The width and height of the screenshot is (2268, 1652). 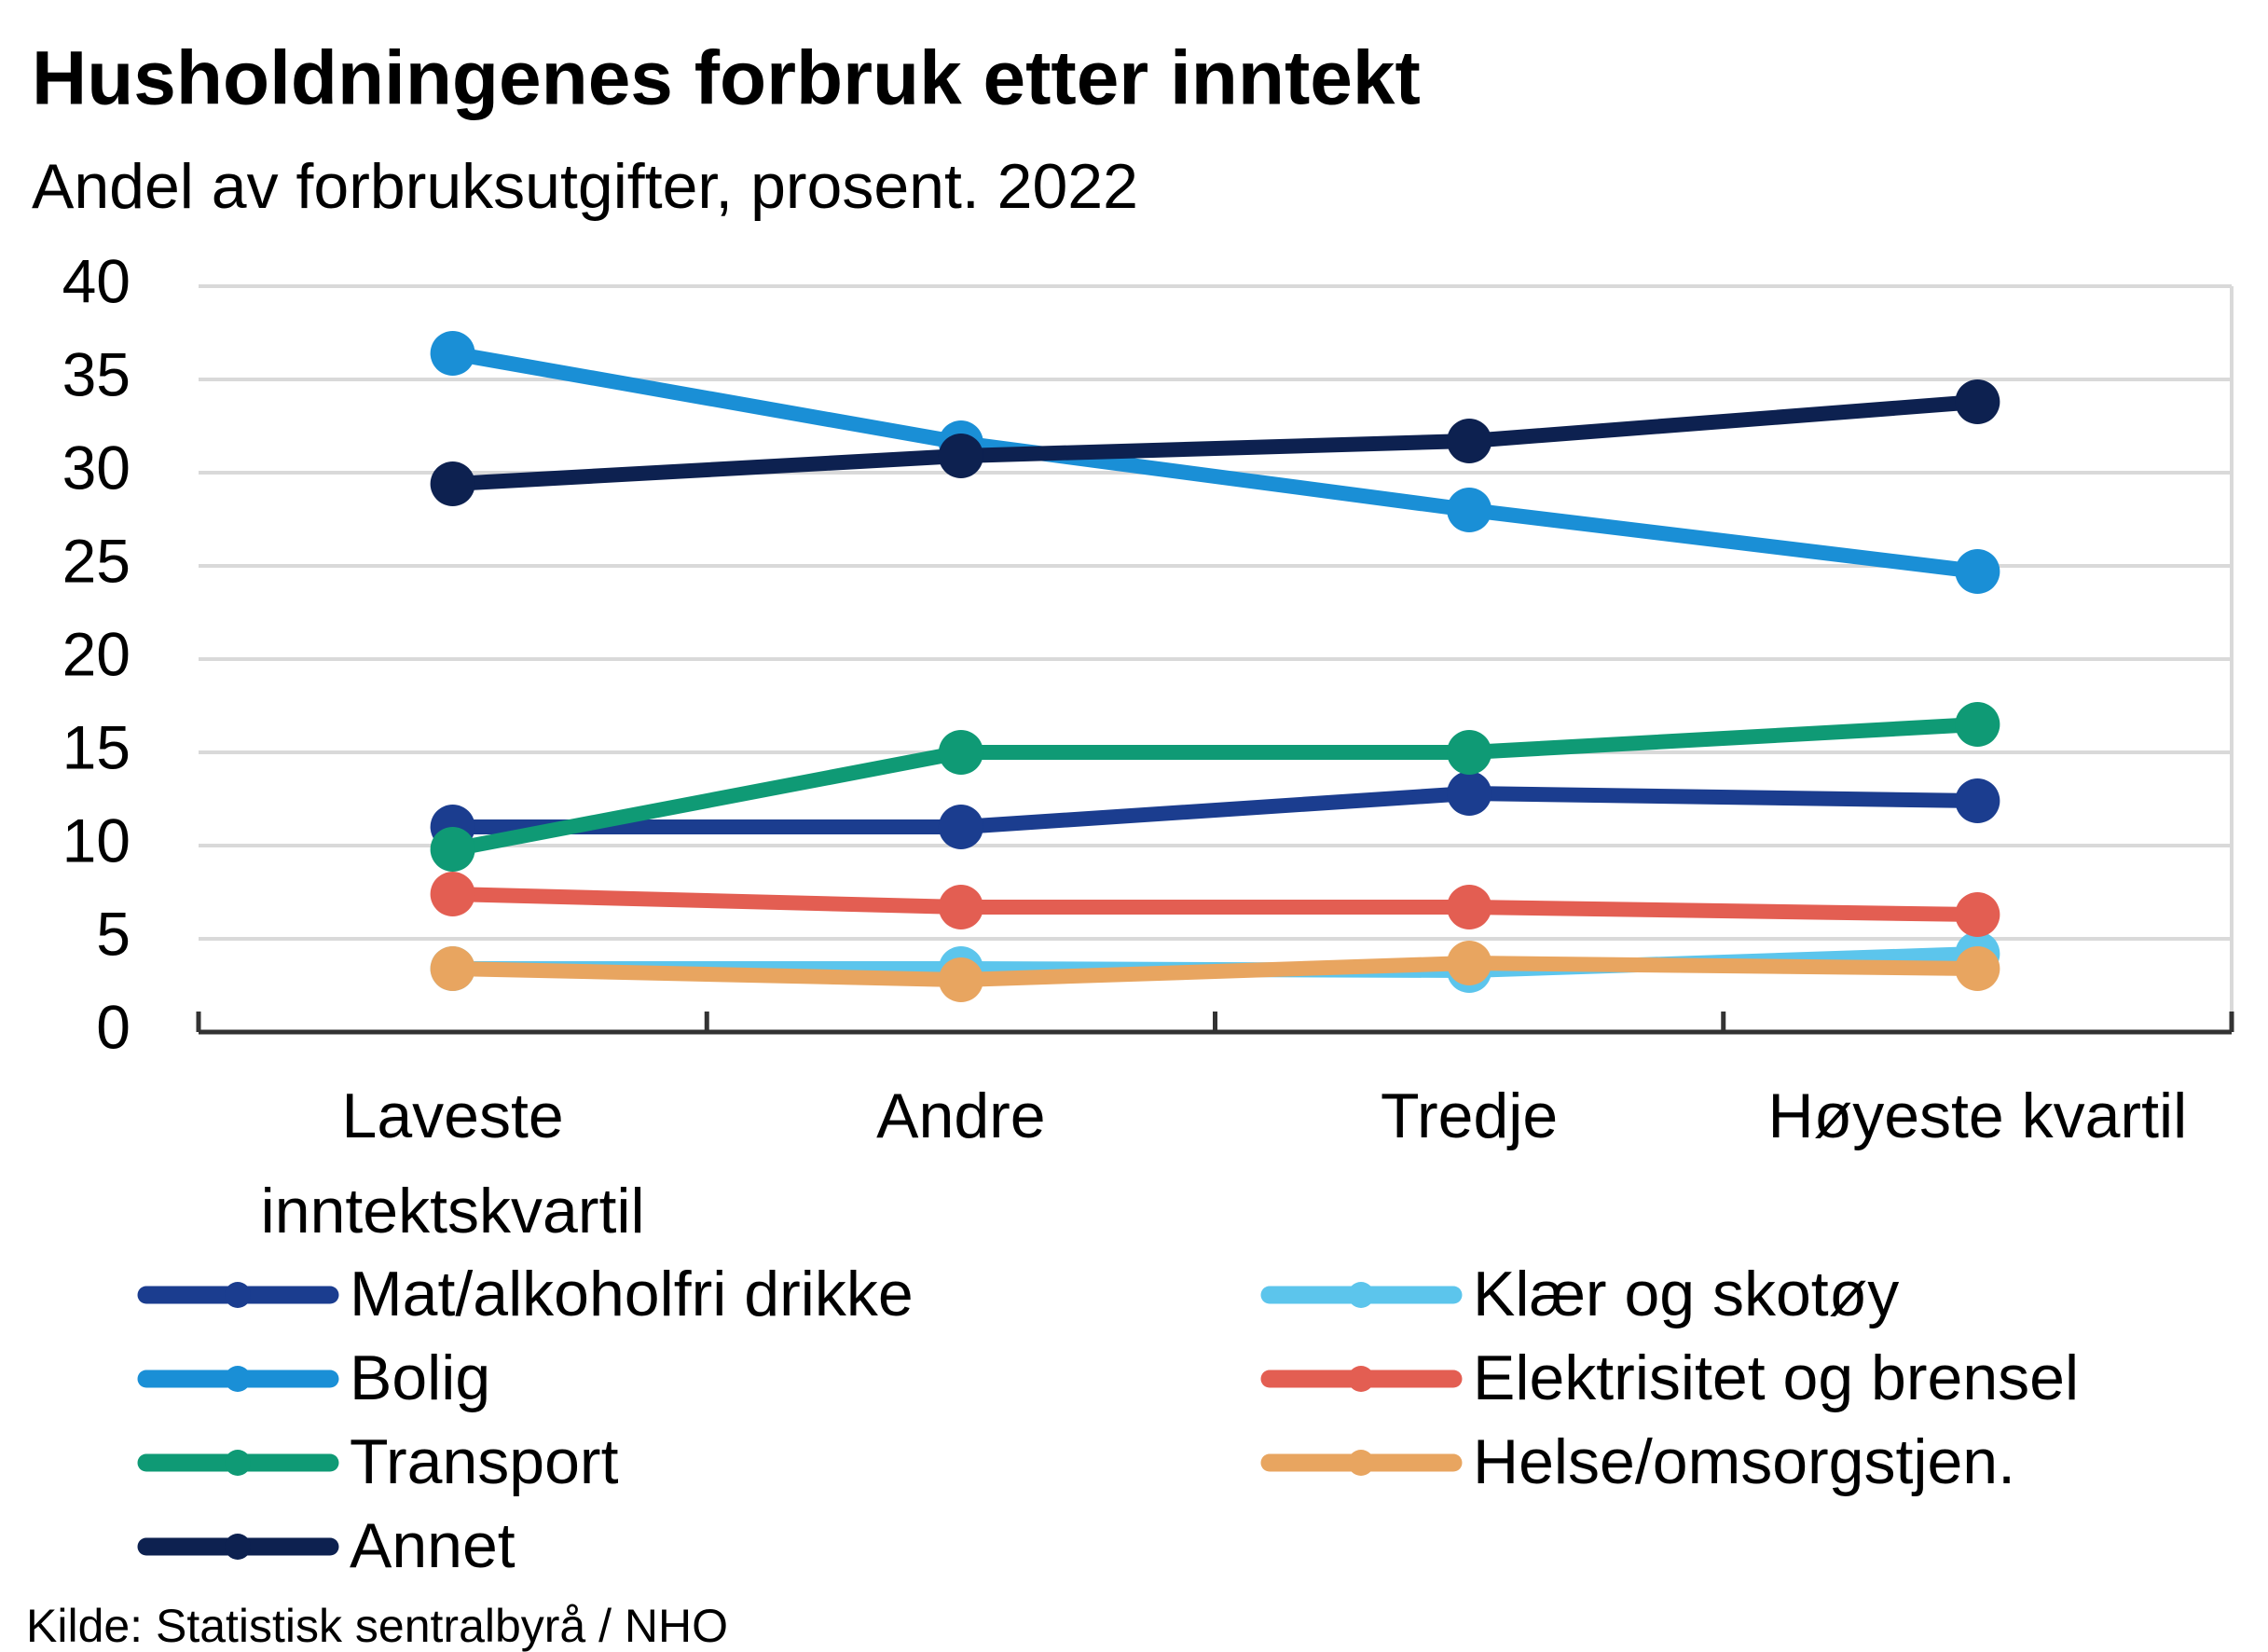 I want to click on legend-label: Elektrisitet og brensel, so click(x=1776, y=1377).